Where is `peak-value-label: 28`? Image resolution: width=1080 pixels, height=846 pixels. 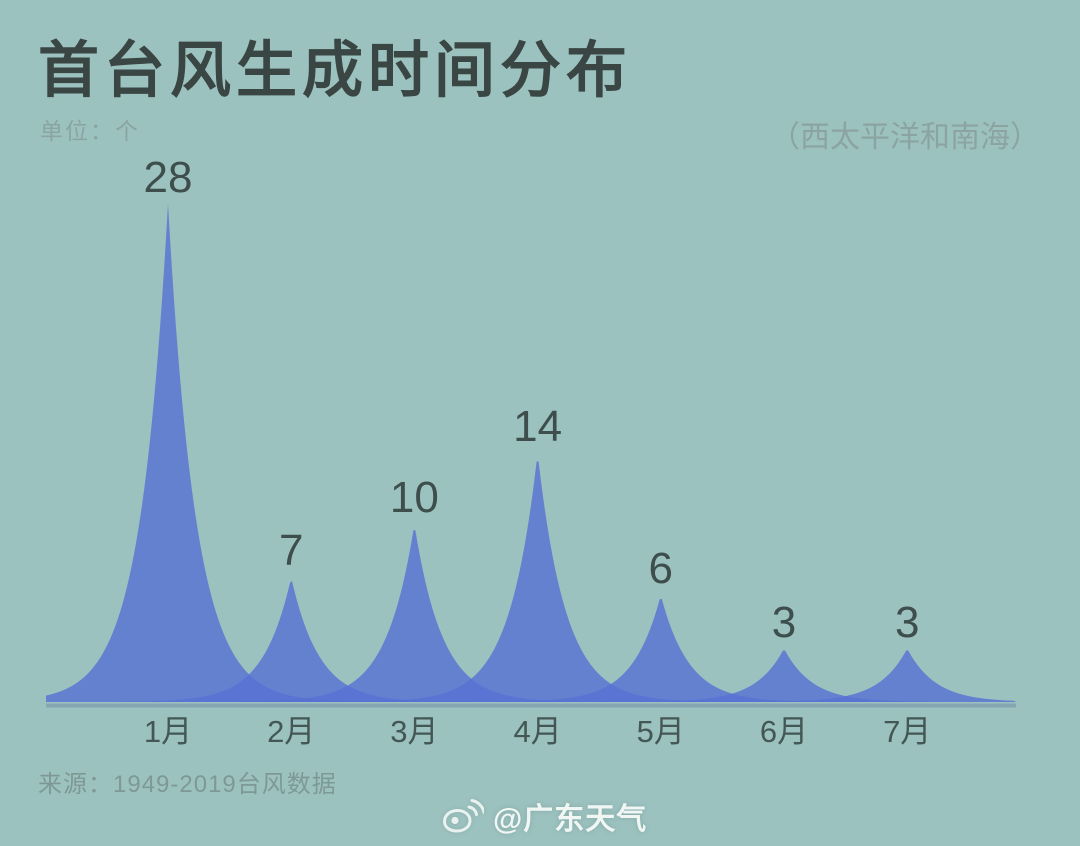
peak-value-label: 28 is located at coordinates (168, 177).